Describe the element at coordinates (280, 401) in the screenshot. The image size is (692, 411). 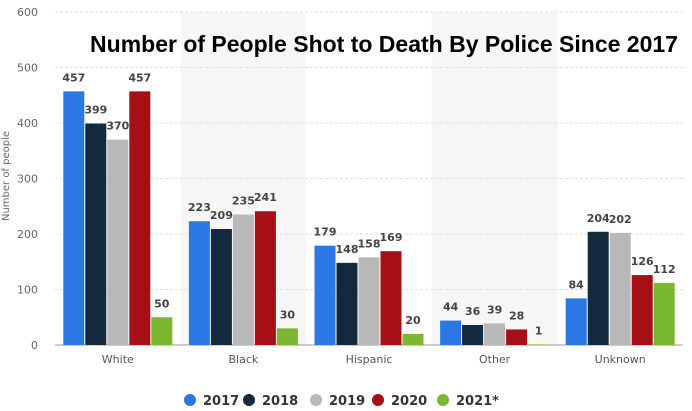
I see `legend-label: 2018` at that location.